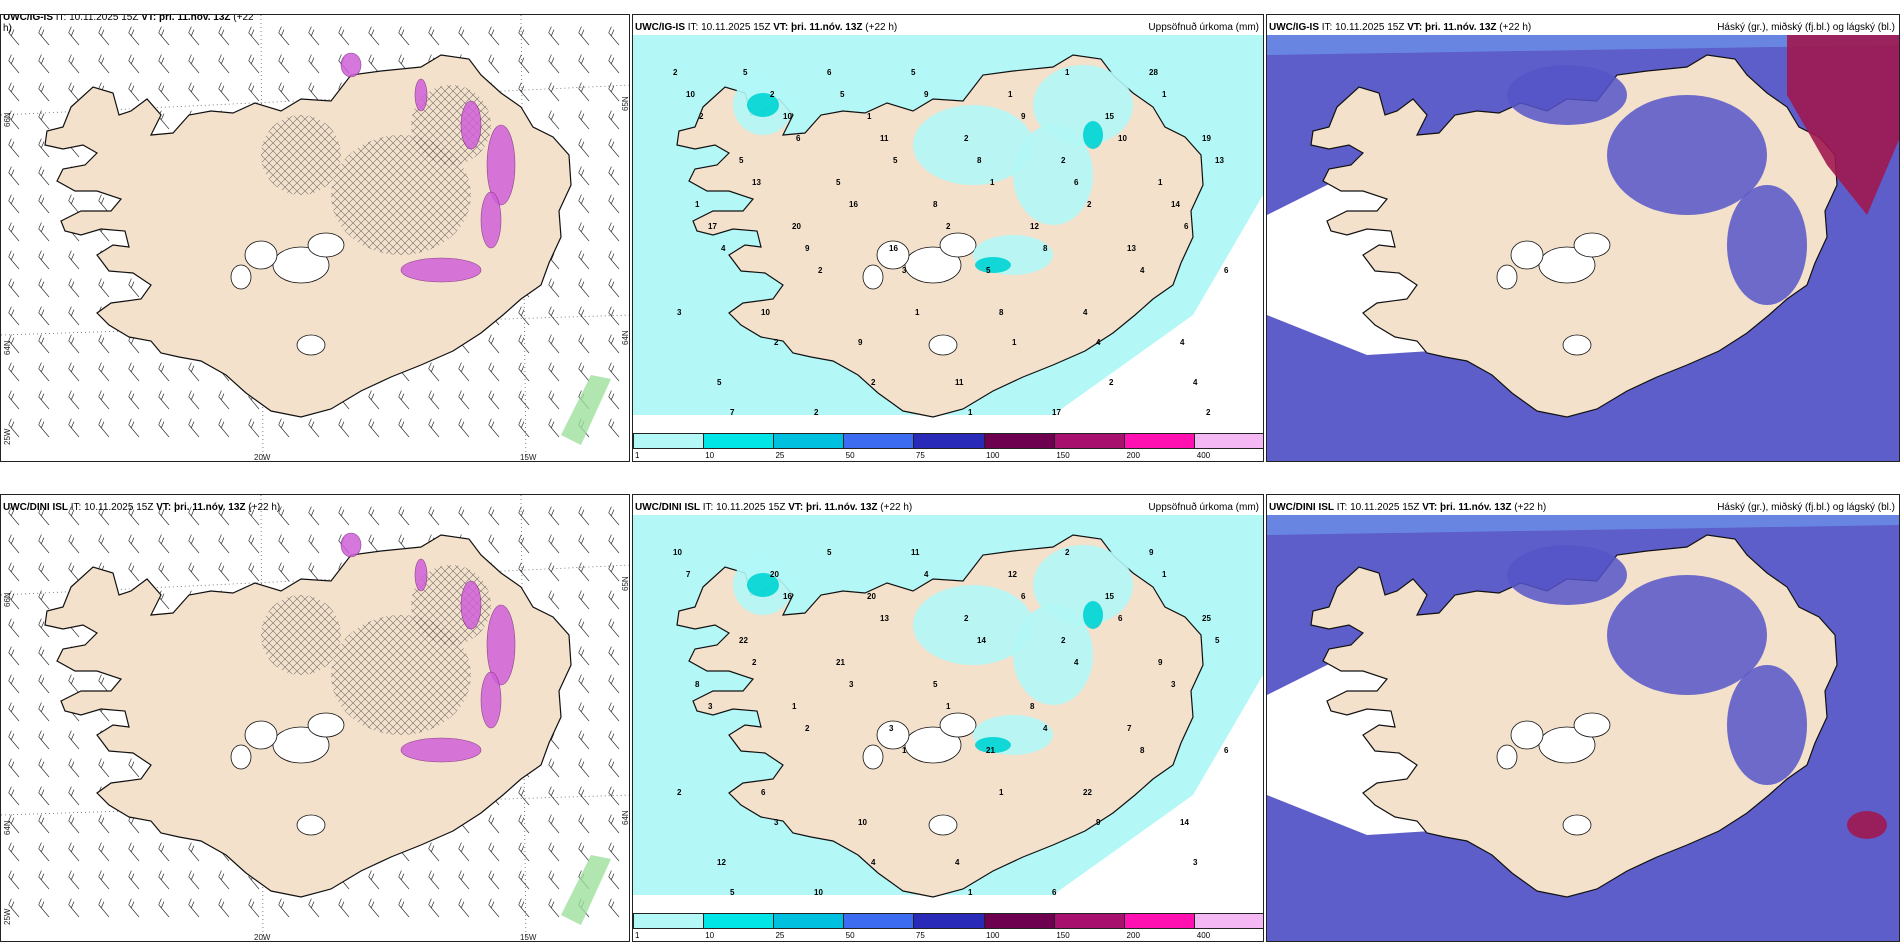 Image resolution: width=1900 pixels, height=950 pixels. Describe the element at coordinates (807, 728) in the screenshot. I see `precip-value: 2` at that location.